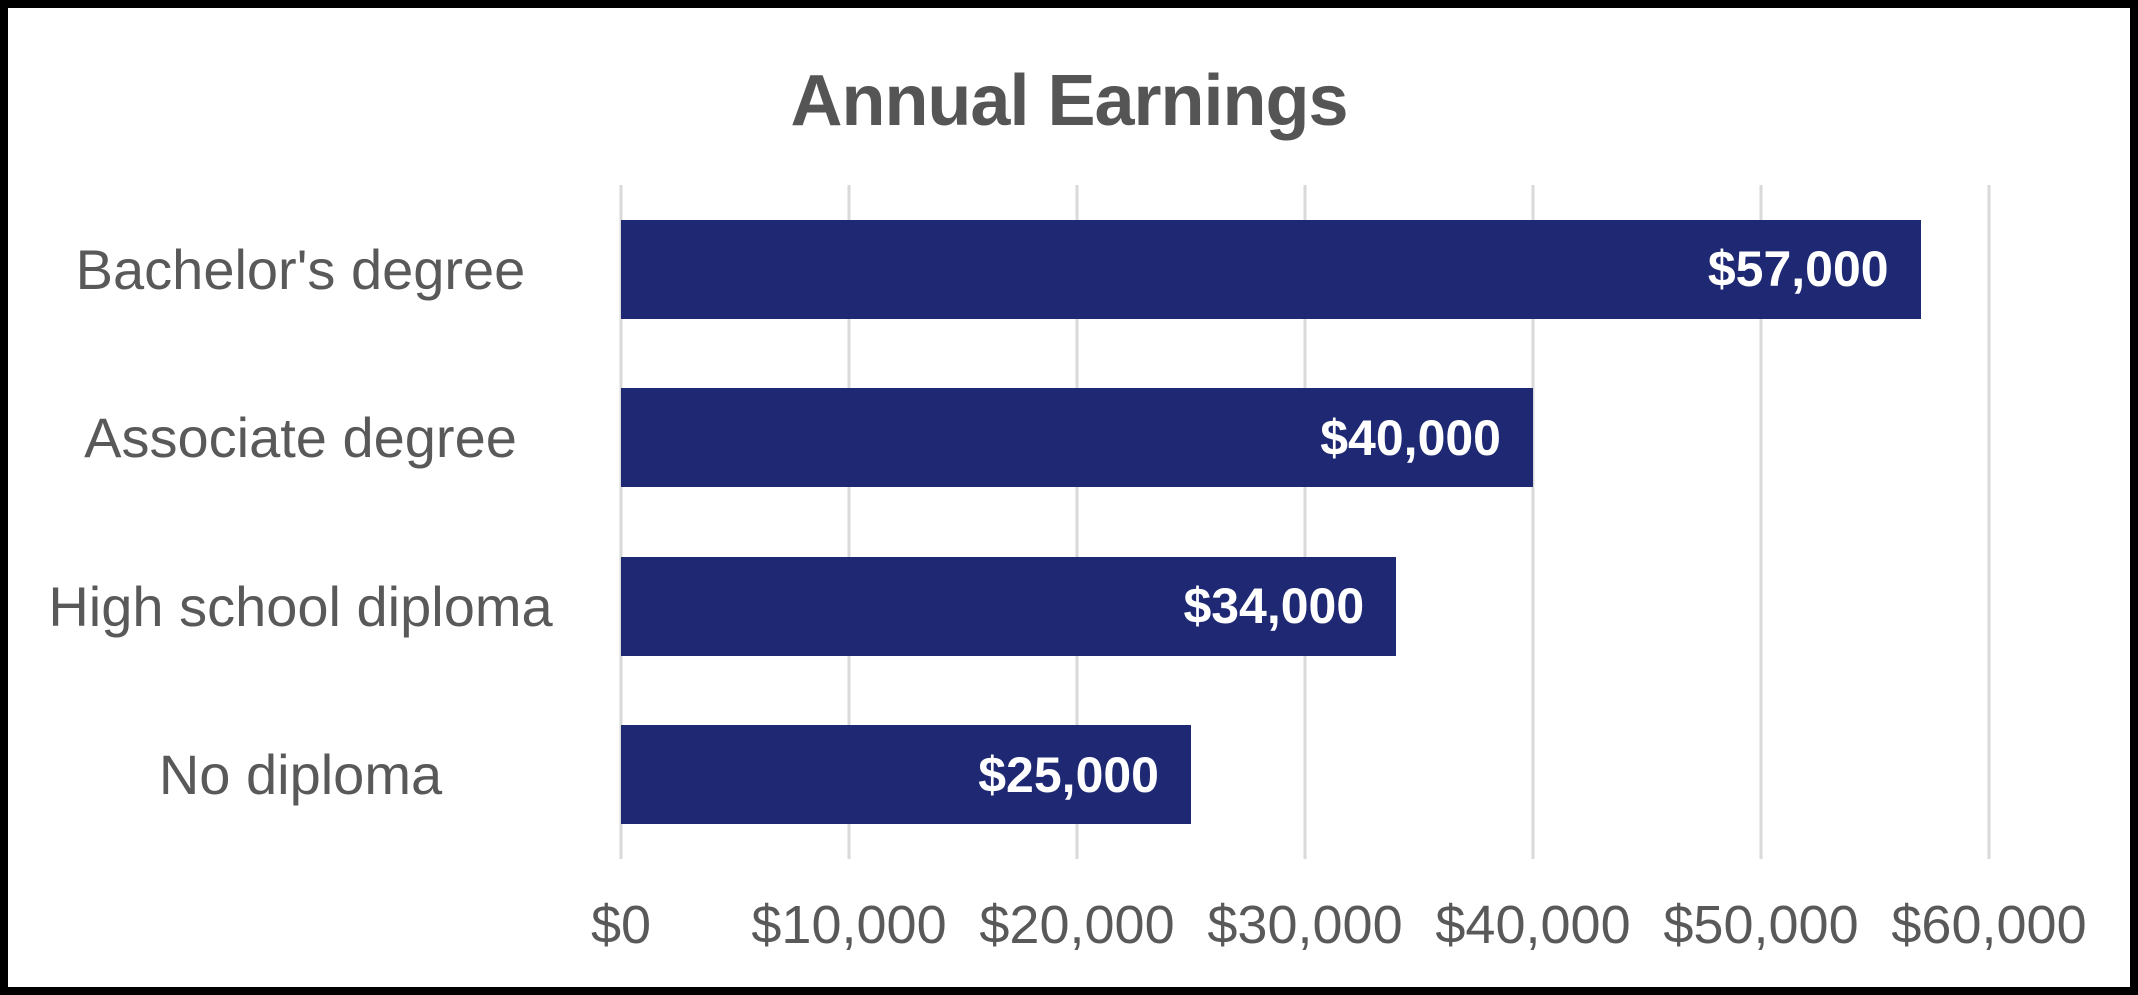 The image size is (2138, 995). I want to click on category-label: Bachelor's degree, so click(300, 269).